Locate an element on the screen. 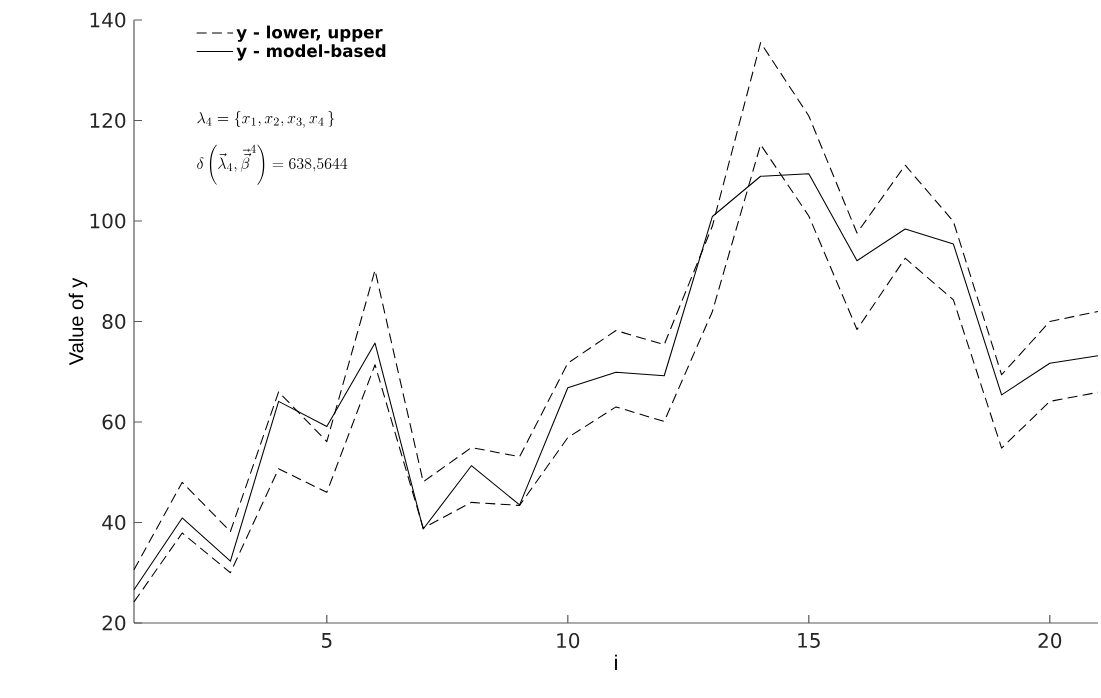  annotation: $\delta\left(\vec{\lambda}_4, \vec{\vec{\beta}}^{4}\right) = 638{,}5644$ is located at coordinates (272, 164).